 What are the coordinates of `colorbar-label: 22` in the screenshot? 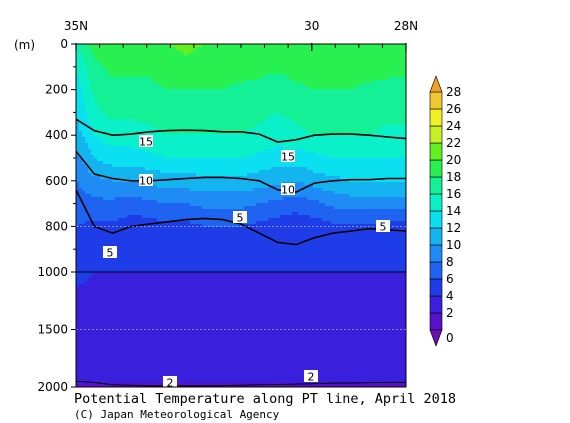 It's located at (453, 143).